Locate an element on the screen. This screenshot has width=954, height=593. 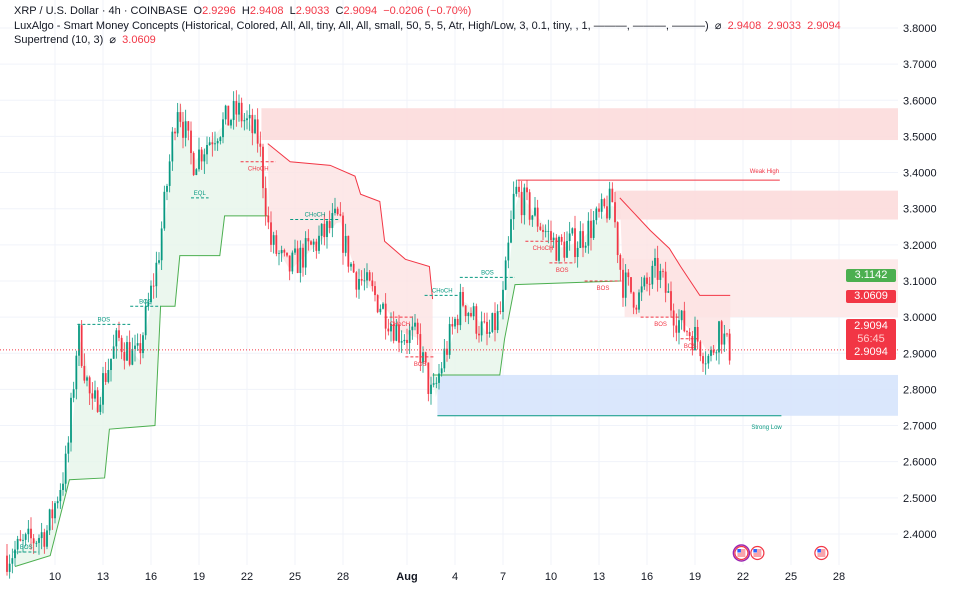
supertrend-legend: Supertrend (10, 3) ⌀ 3.0609 is located at coordinates (85, 39).